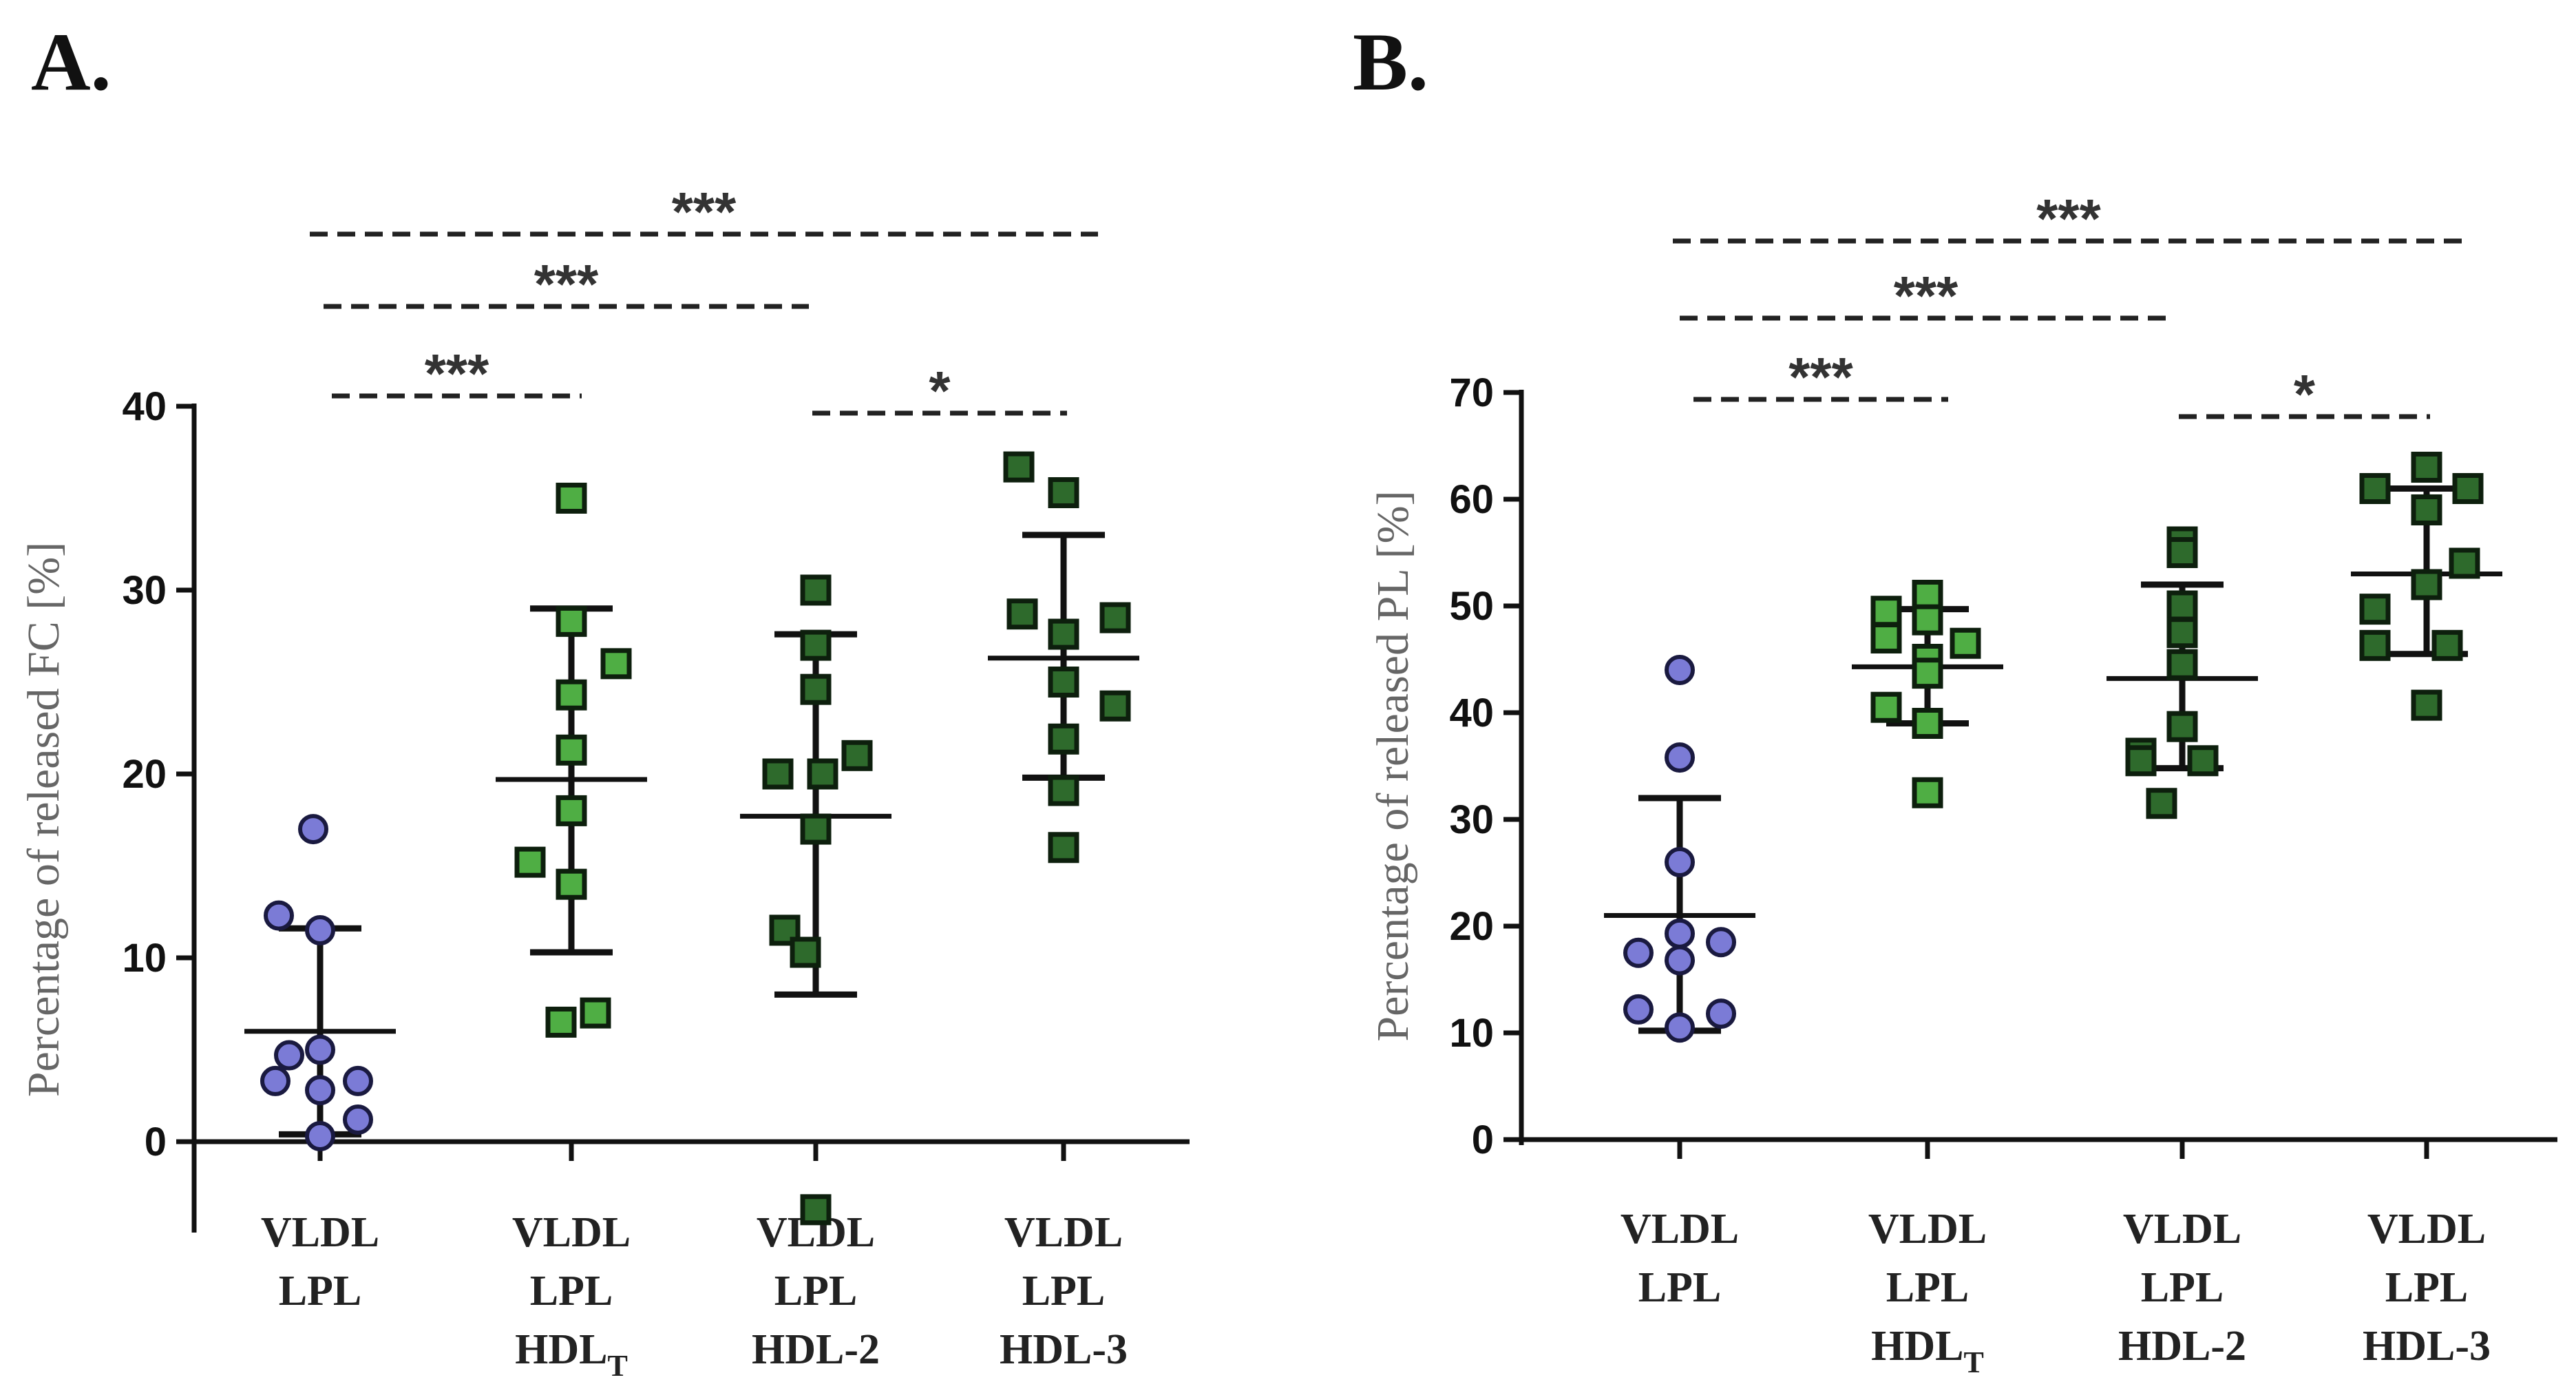 This screenshot has height=1393, width=2576. Describe the element at coordinates (320, 1262) in the screenshot. I see `category-label: VLDL LPL` at that location.